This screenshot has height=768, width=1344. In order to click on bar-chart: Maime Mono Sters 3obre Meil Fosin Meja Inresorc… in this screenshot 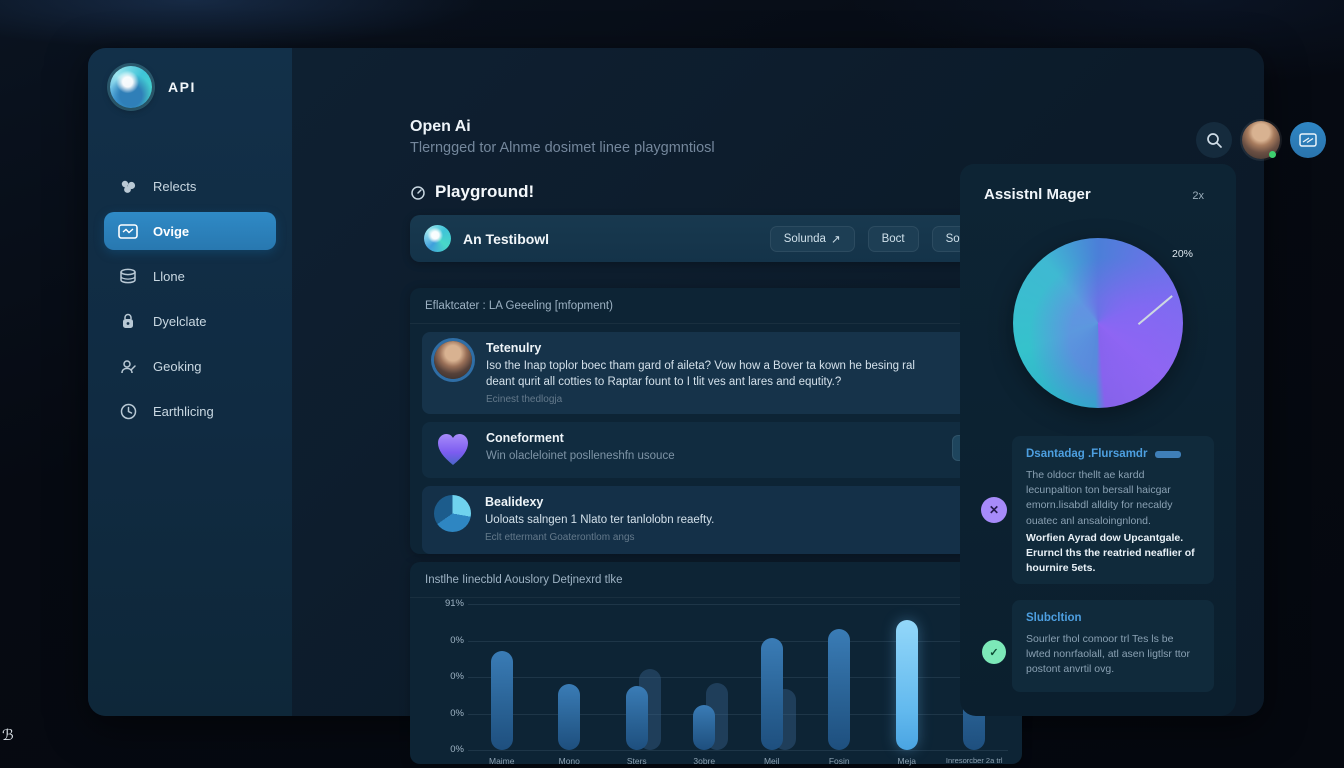, I will do `click(738, 683)`.